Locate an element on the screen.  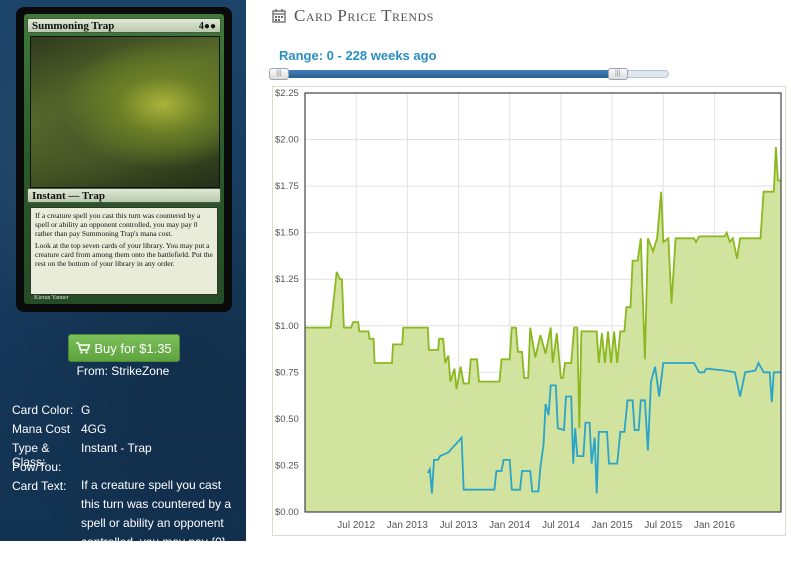
x-tick-label: Jul 2015 is located at coordinates (663, 525).